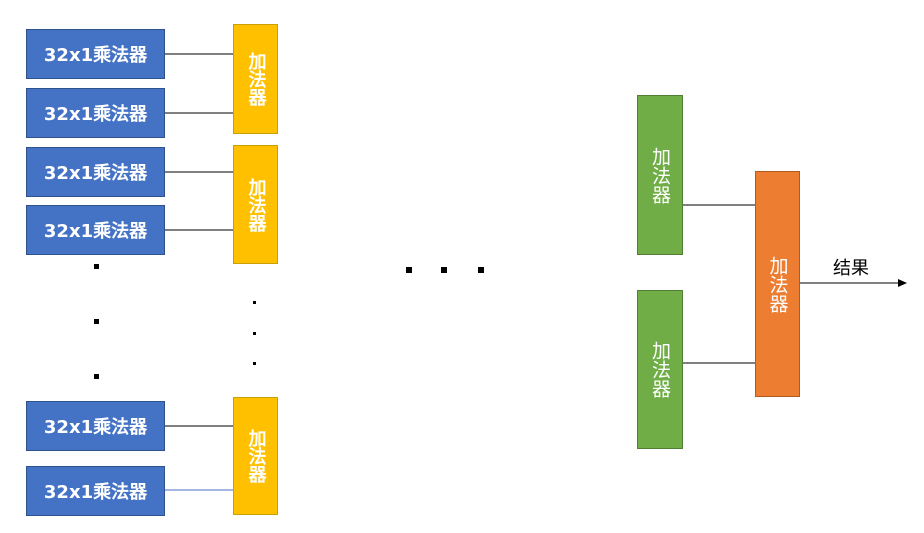  I want to click on final-adder: 加法器, so click(777, 284).